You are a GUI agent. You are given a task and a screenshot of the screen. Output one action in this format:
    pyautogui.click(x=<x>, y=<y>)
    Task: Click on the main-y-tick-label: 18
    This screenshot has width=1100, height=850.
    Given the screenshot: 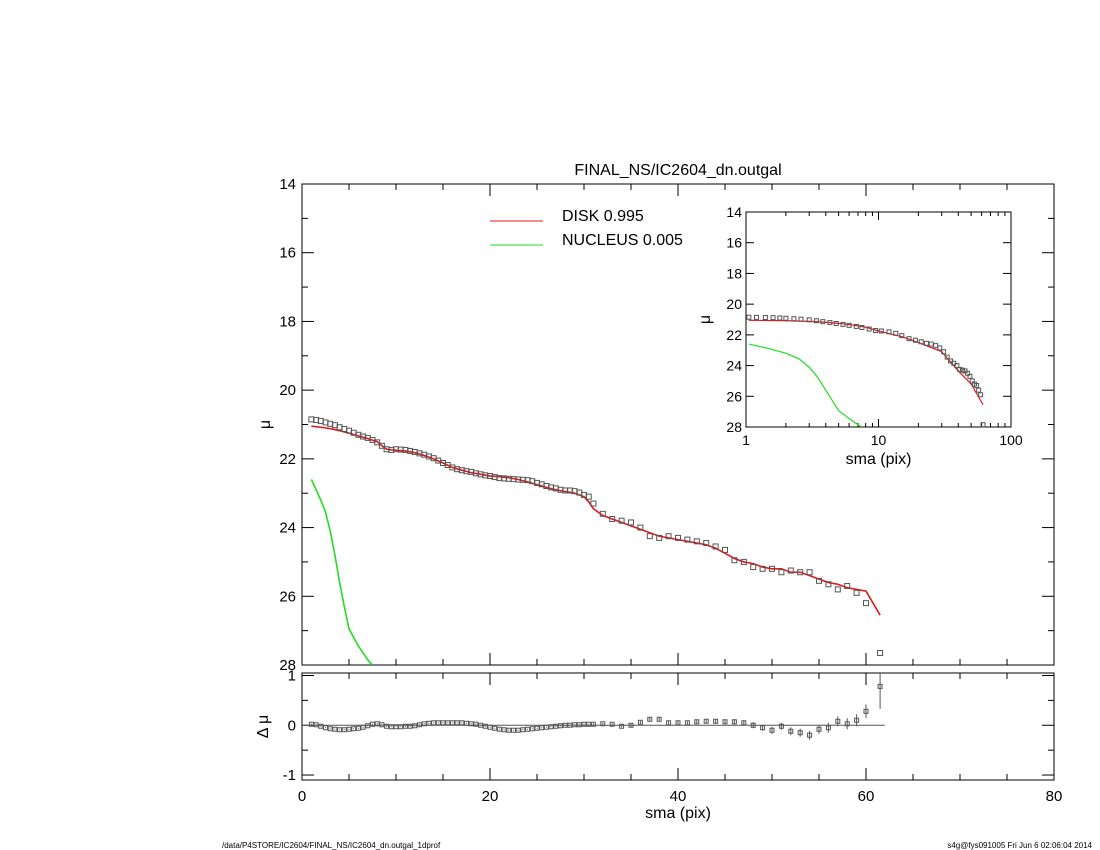 What is the action you would take?
    pyautogui.click(x=287, y=321)
    